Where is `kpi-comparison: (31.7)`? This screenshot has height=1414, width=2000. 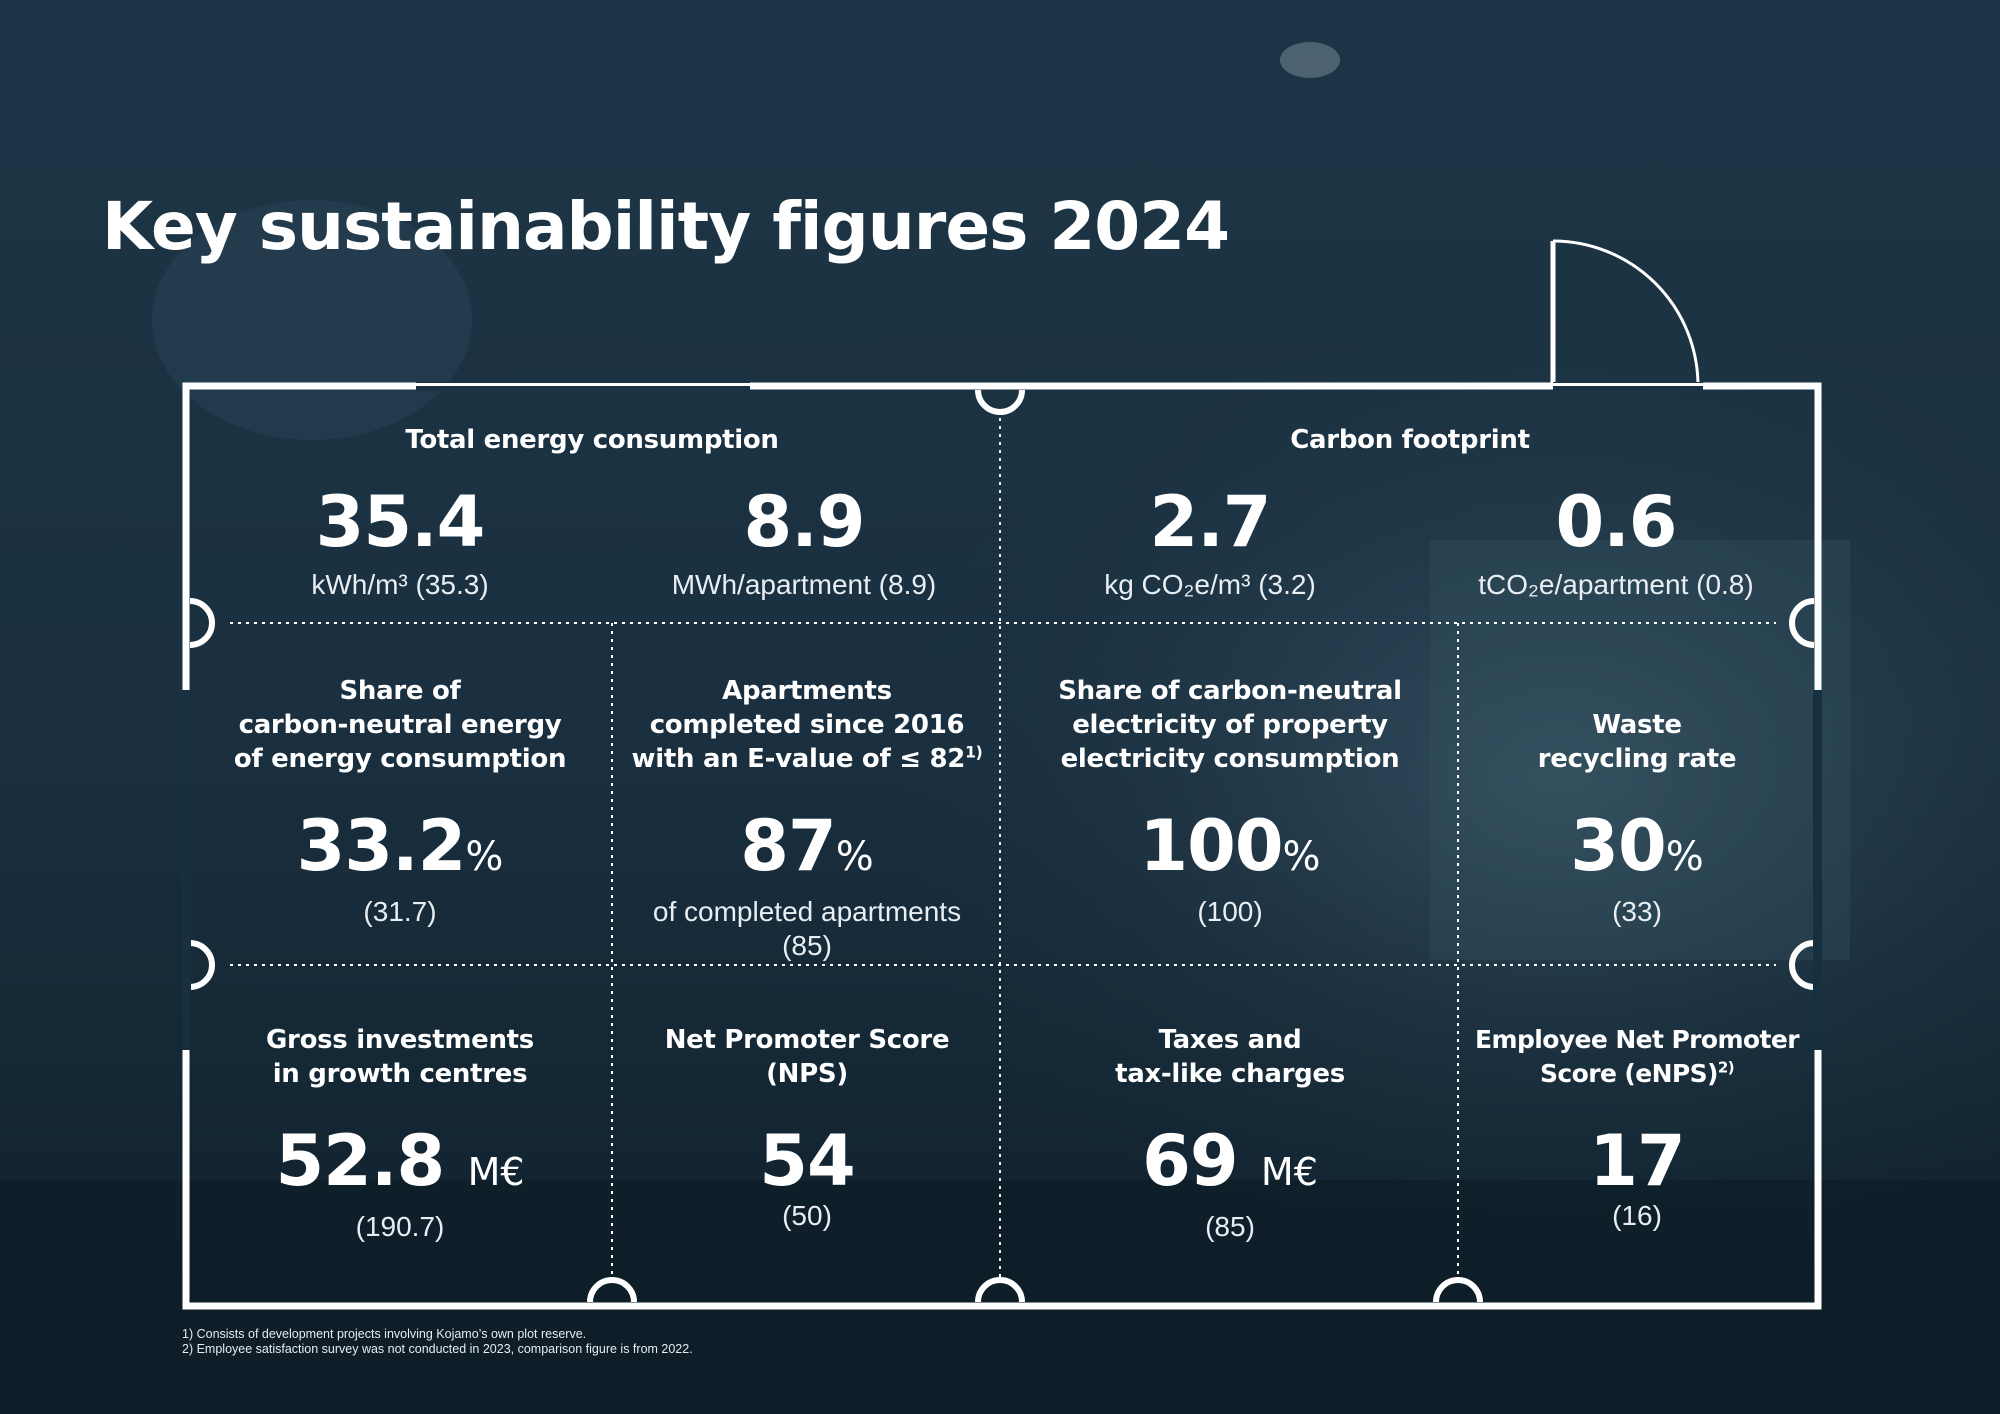
kpi-comparison: (31.7) is located at coordinates (400, 911).